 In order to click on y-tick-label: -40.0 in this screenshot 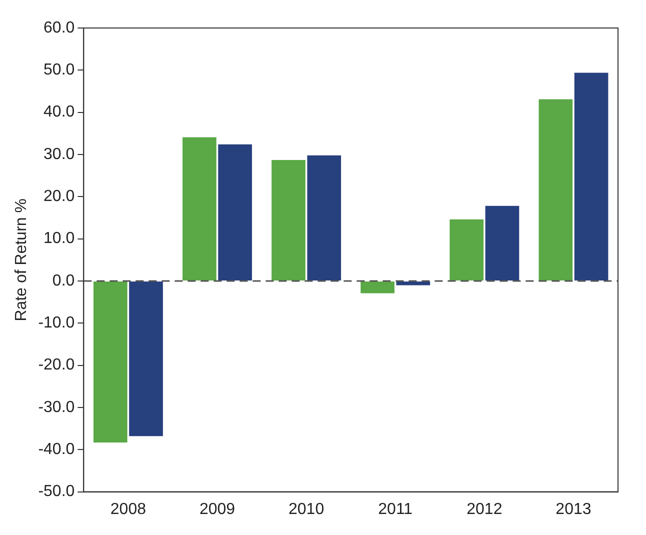, I will do `click(56, 449)`.